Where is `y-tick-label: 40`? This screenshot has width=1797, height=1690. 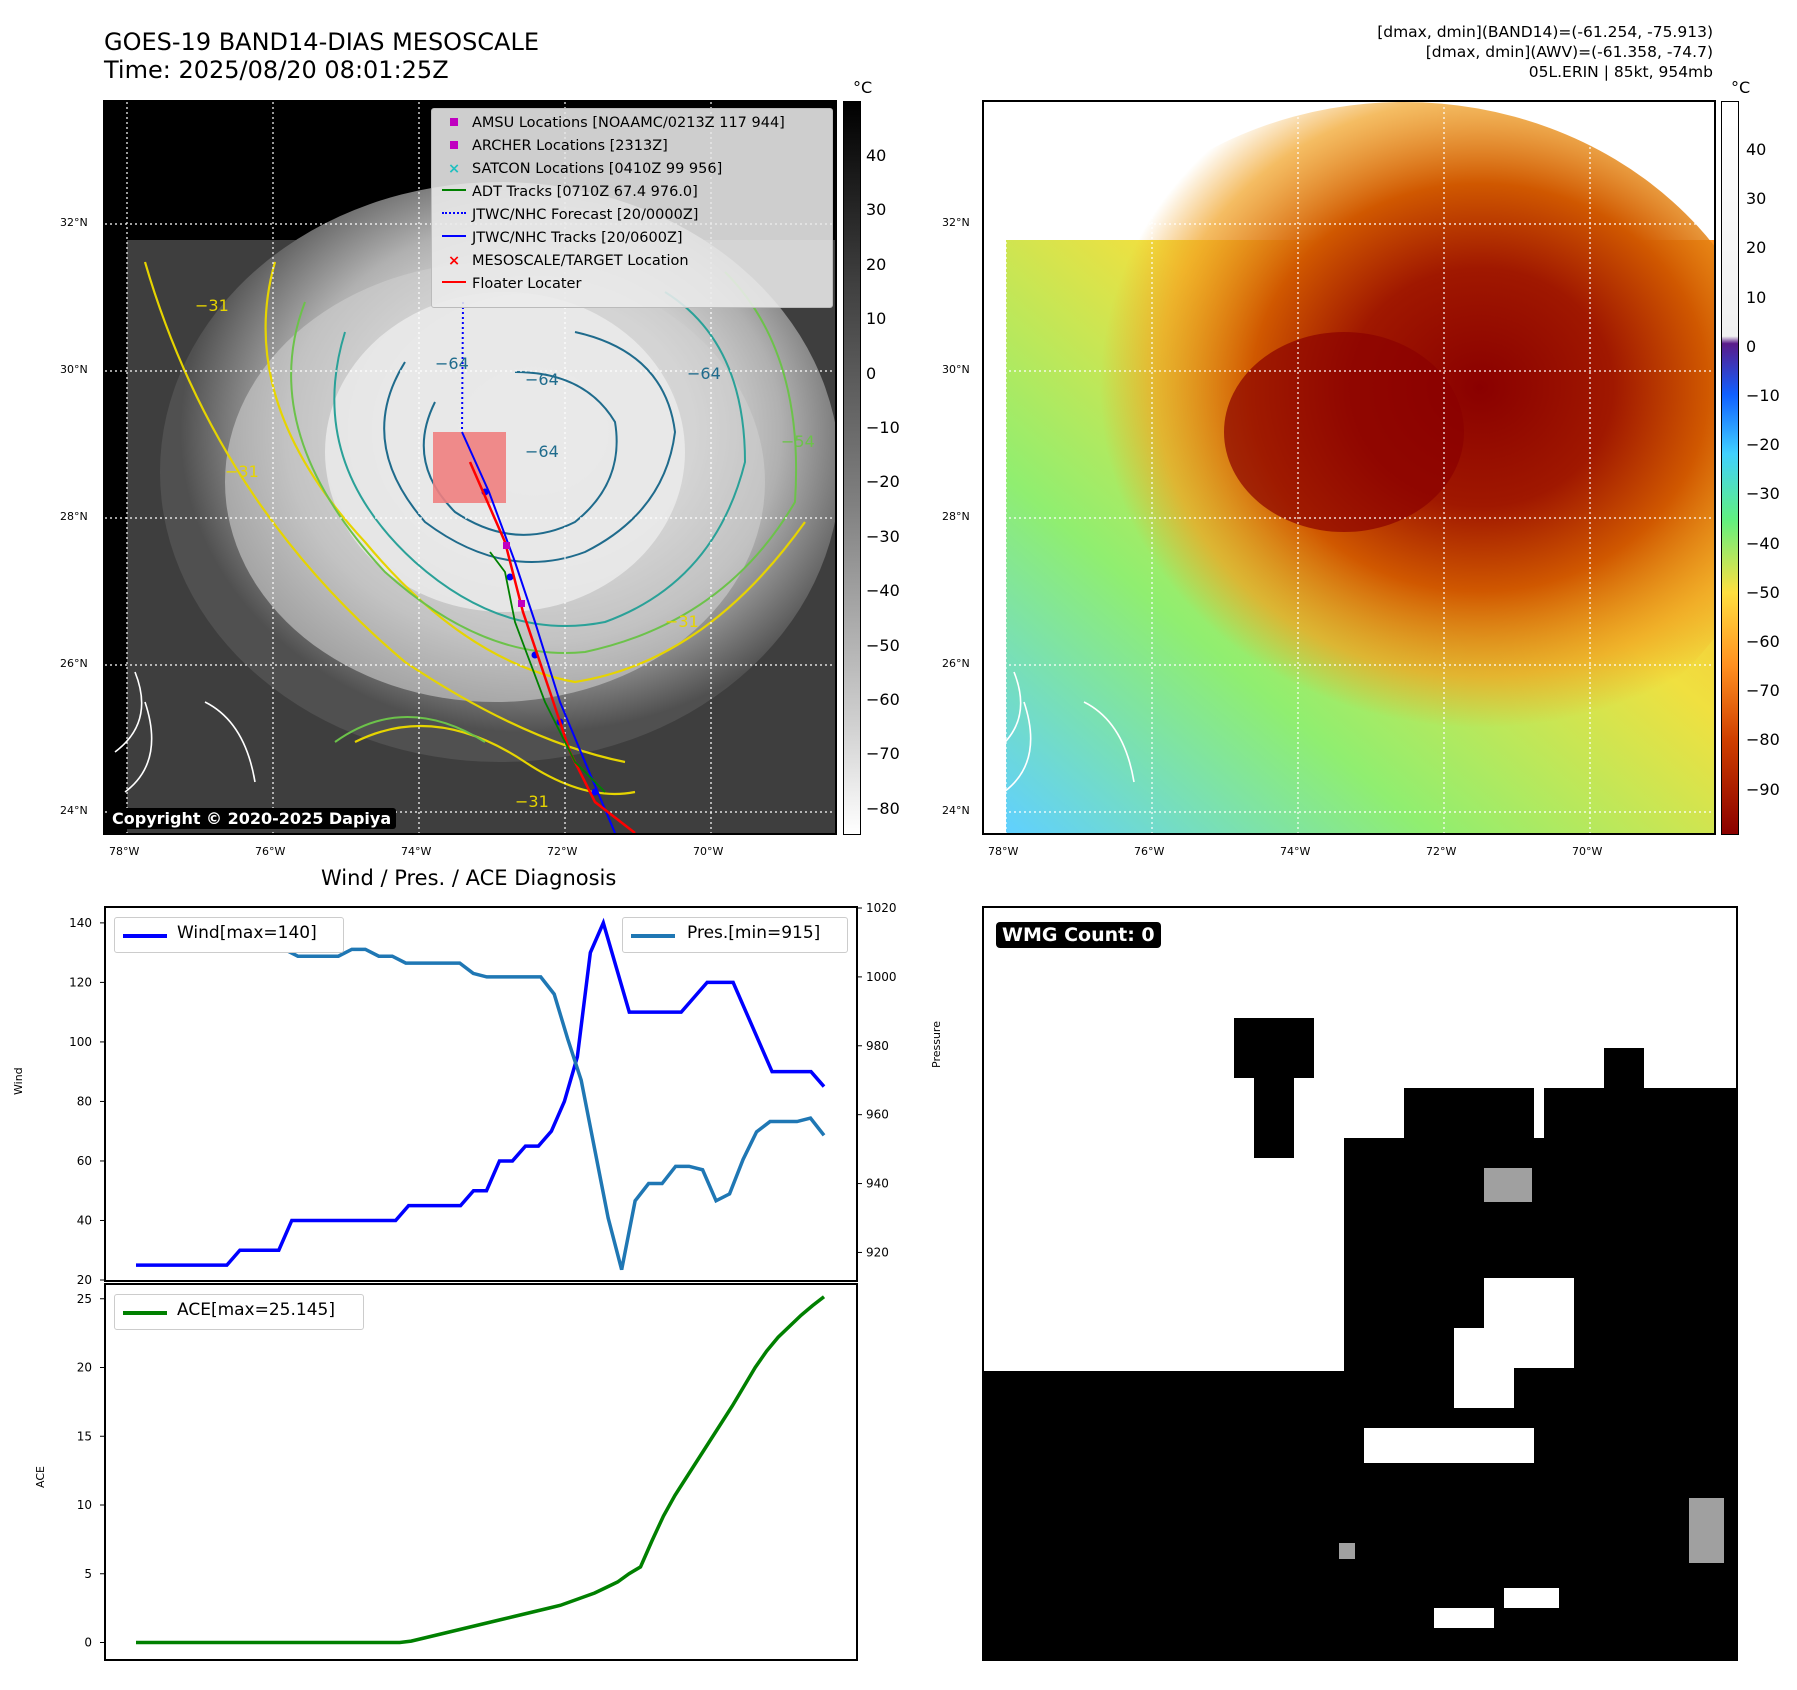
y-tick-label: 40 is located at coordinates (84, 1220).